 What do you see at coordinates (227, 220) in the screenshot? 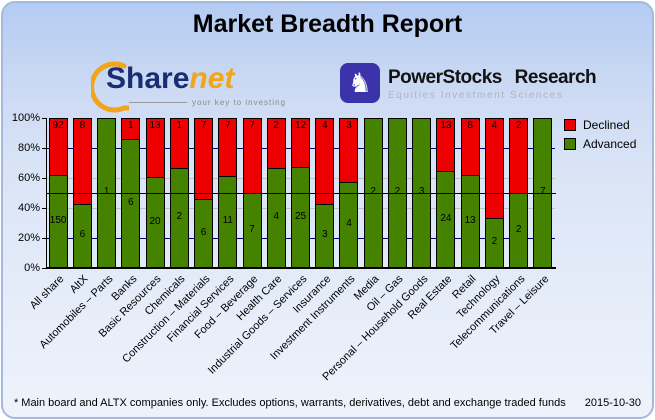
I see `advanced-value: 11` at bounding box center [227, 220].